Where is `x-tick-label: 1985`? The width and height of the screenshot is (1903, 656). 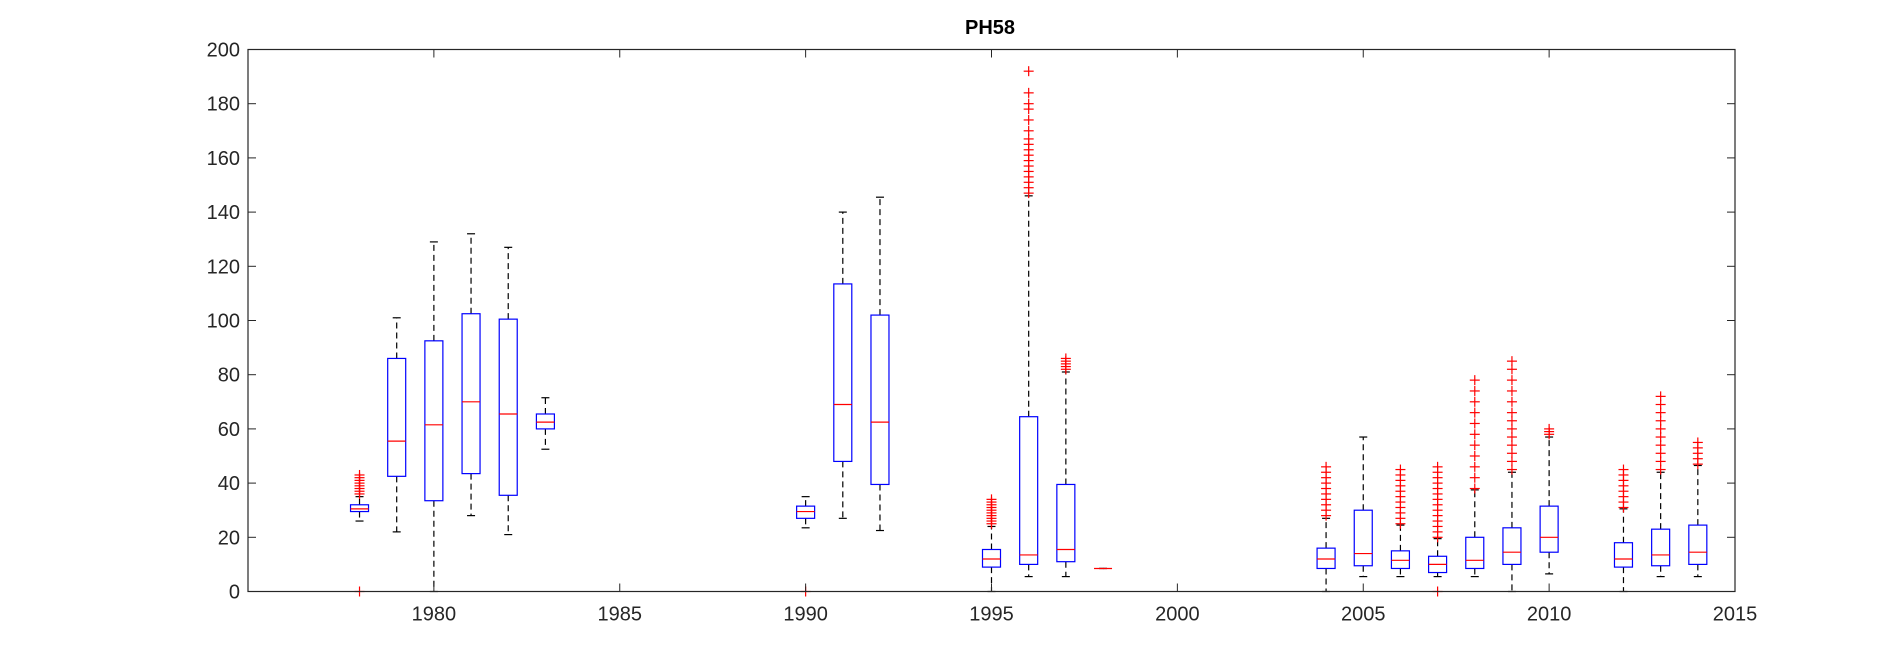
x-tick-label: 1985 is located at coordinates (620, 615).